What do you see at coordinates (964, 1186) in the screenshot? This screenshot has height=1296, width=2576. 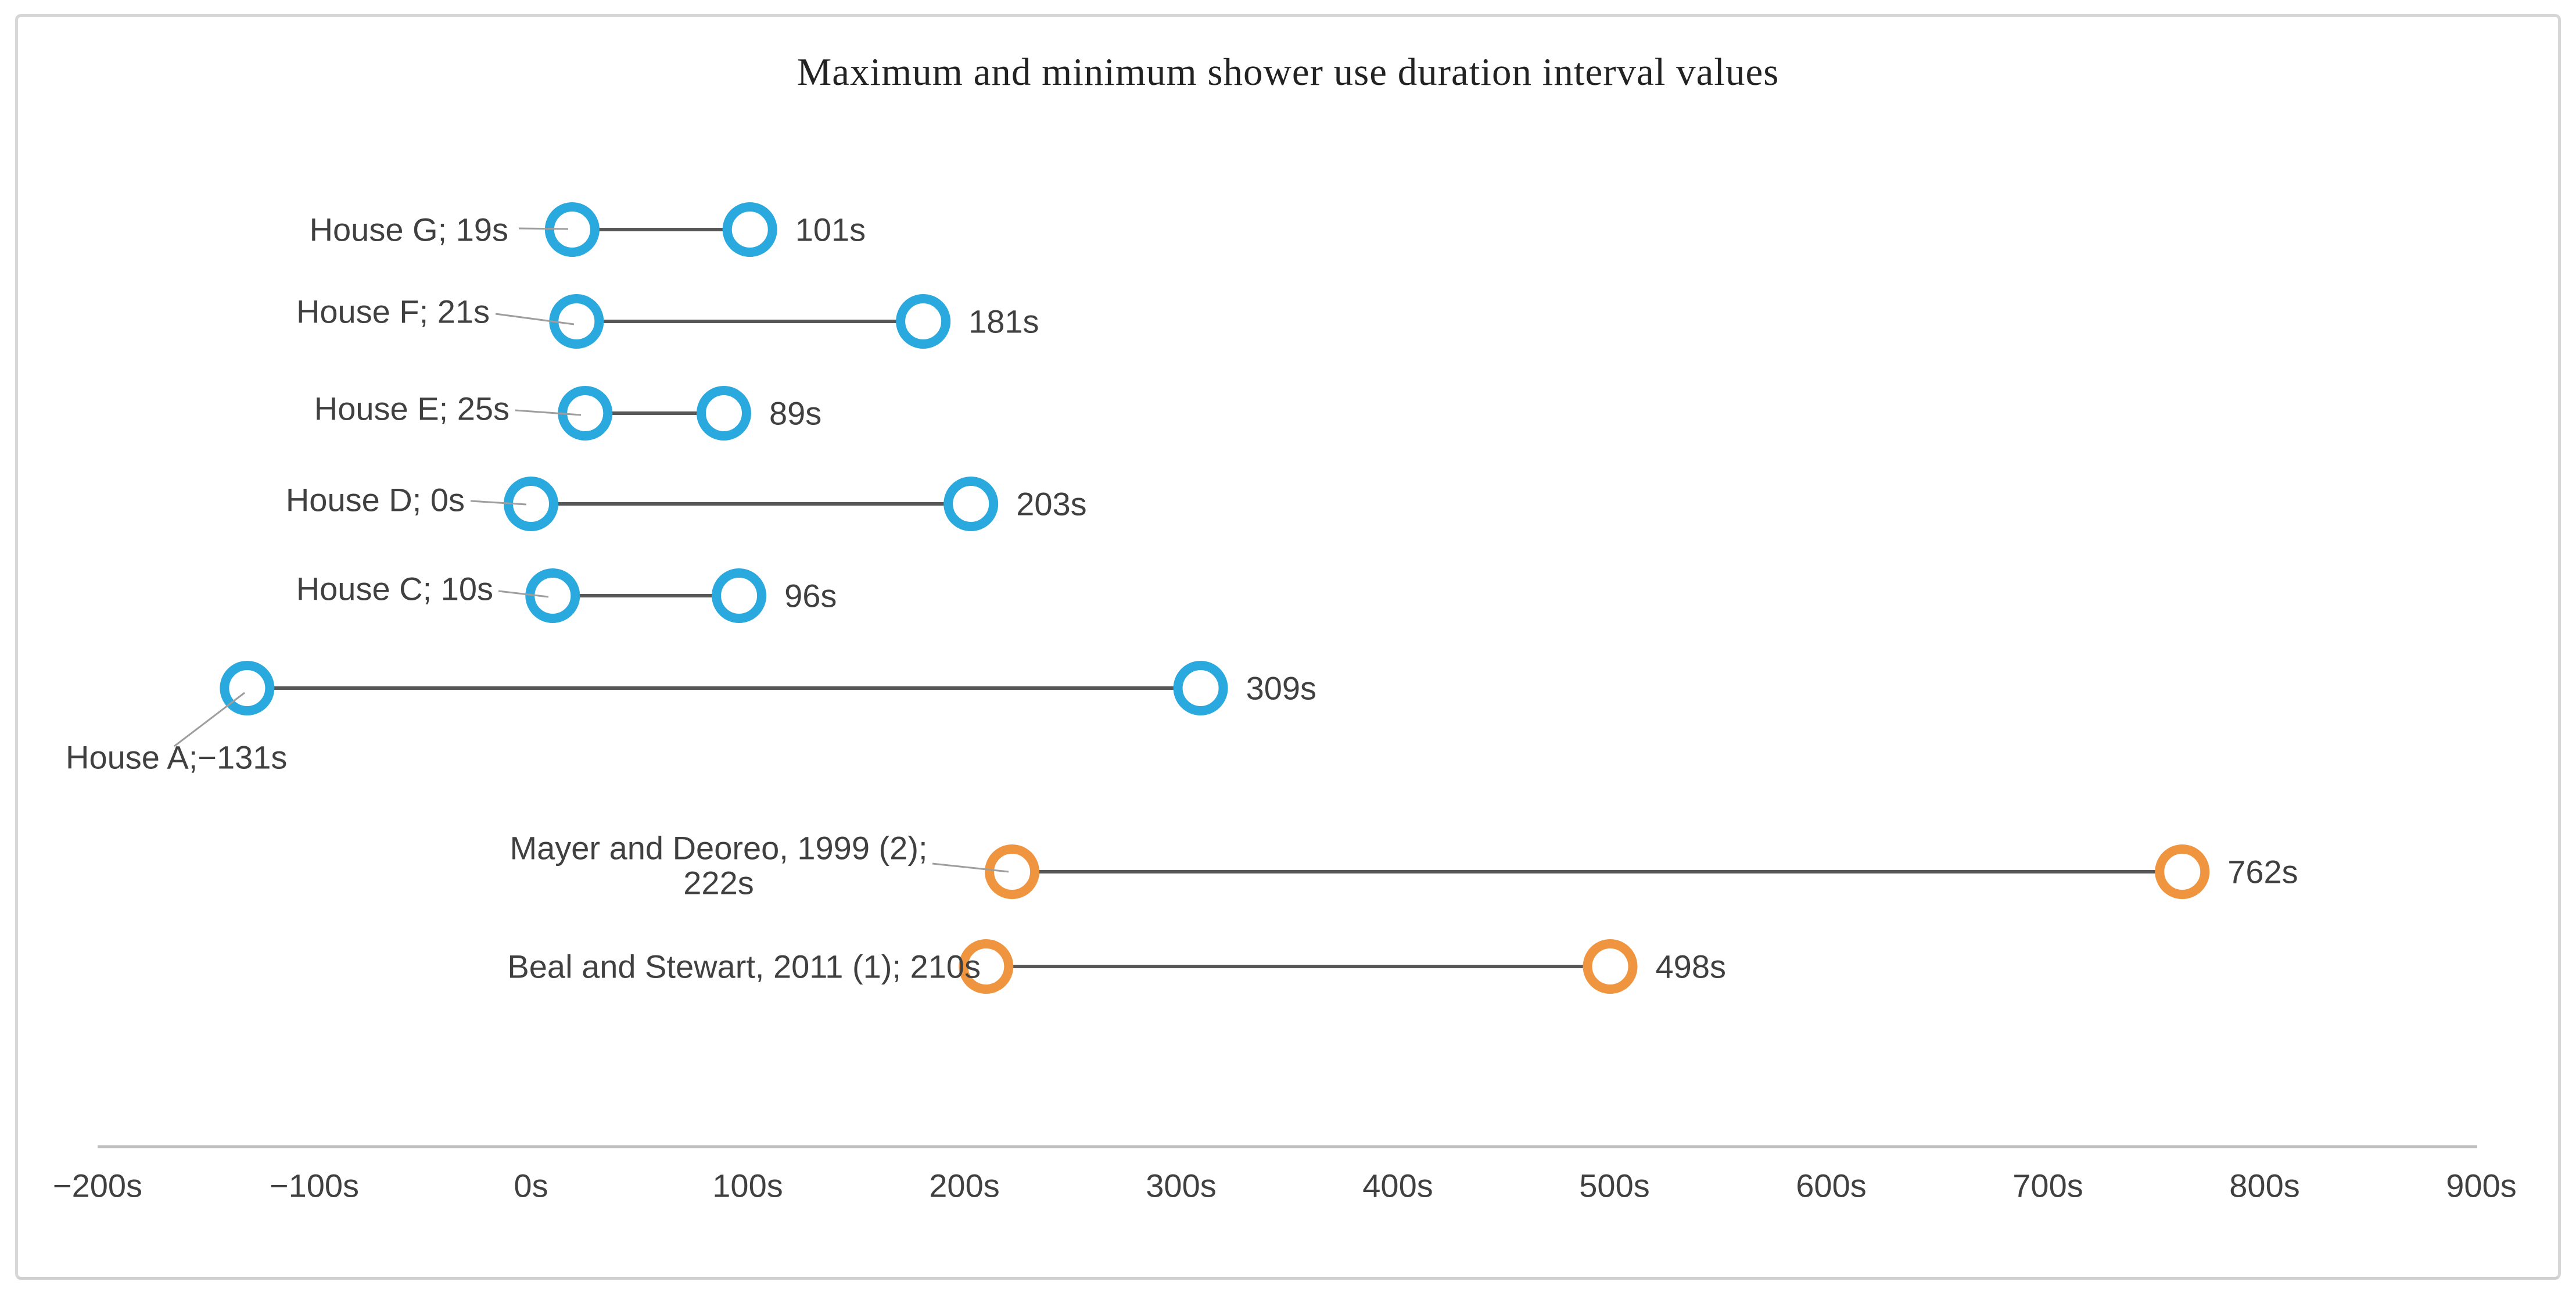 I see `axis-tick-label: 200s` at bounding box center [964, 1186].